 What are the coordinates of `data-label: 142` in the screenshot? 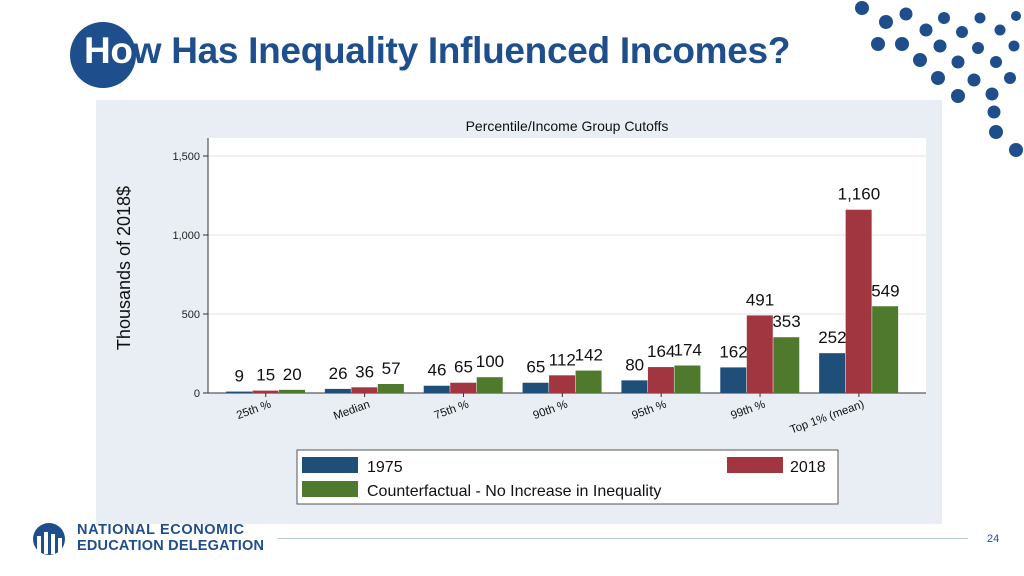 It's located at (589, 355).